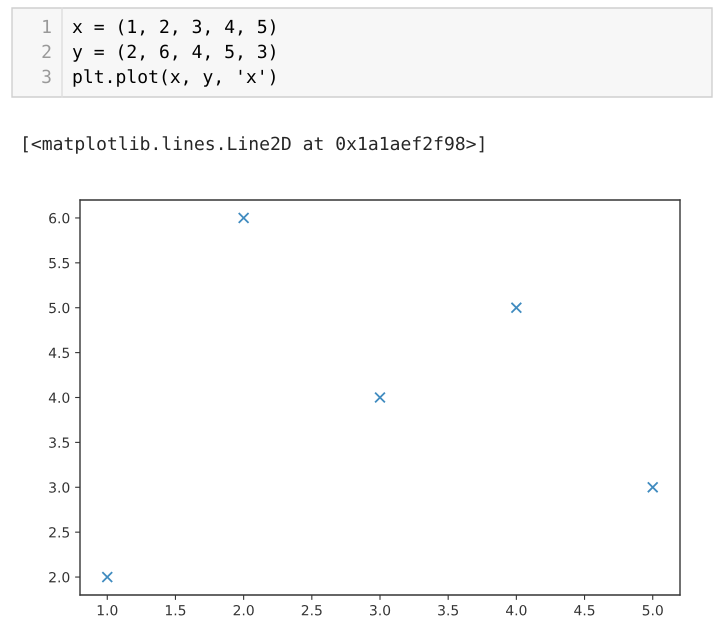  Describe the element at coordinates (173, 27) in the screenshot. I see `text: x = (1, 2, 3, 4, 5)` at that location.